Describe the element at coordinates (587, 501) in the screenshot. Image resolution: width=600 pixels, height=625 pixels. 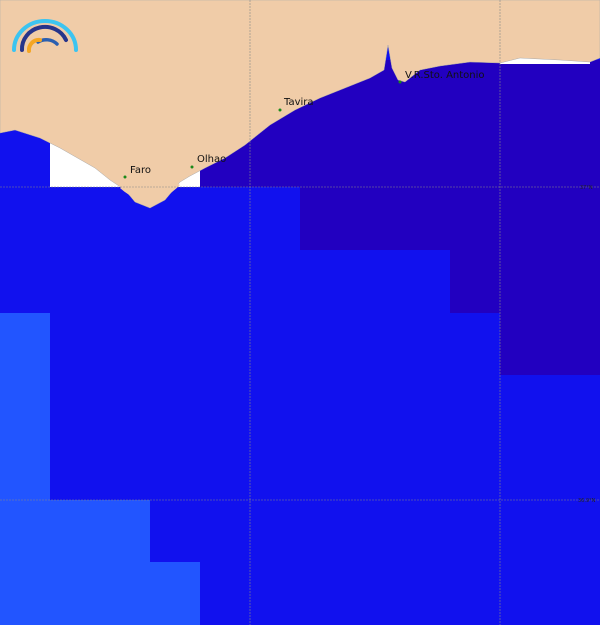
I see `grid-label-lat: 36.9°N` at that location.